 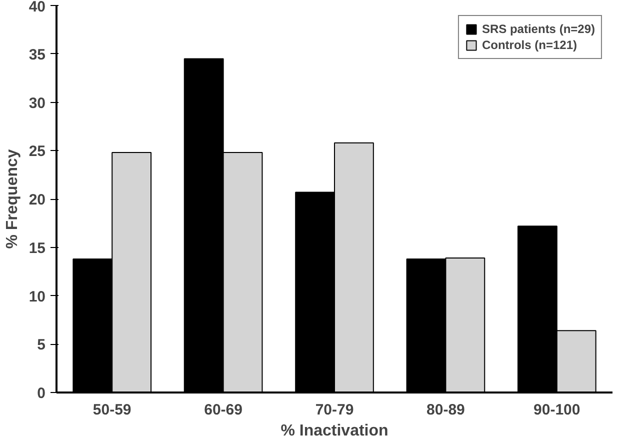 What do you see at coordinates (37, 103) in the screenshot?
I see `y-tick-label: 30` at bounding box center [37, 103].